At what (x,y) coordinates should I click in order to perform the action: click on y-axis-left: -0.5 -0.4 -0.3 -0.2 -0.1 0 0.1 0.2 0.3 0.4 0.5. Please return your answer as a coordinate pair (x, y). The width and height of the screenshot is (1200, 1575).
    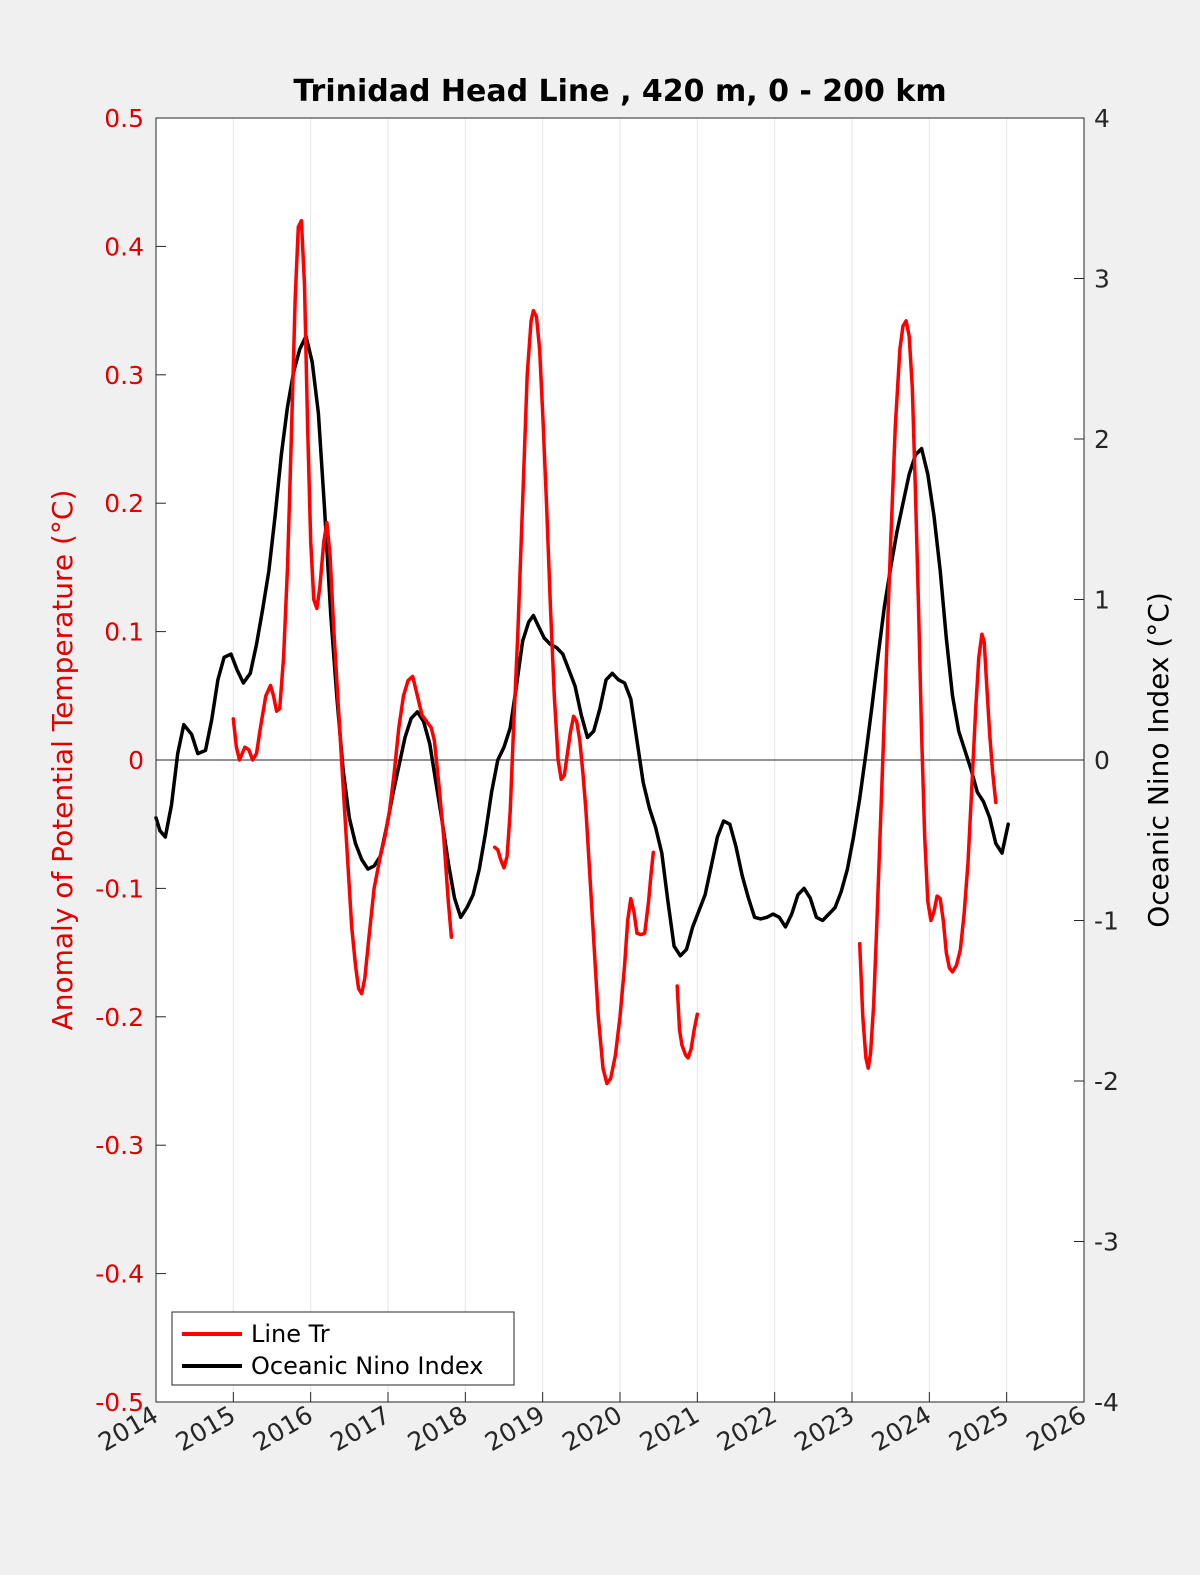
    Looking at the image, I should click on (130, 760).